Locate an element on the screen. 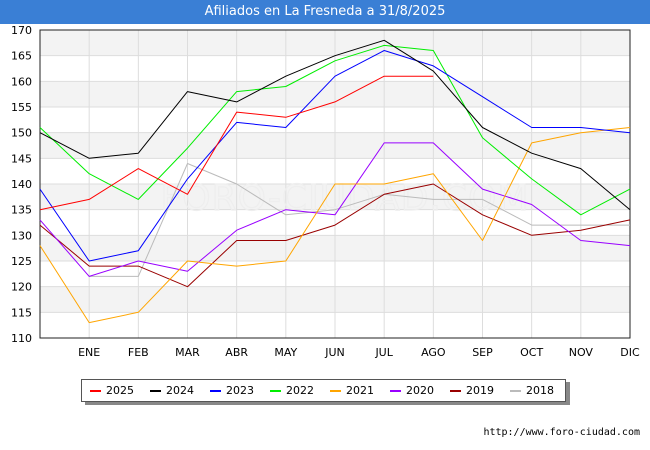 The image size is (650, 450). legend-label: 2022 is located at coordinates (300, 390).